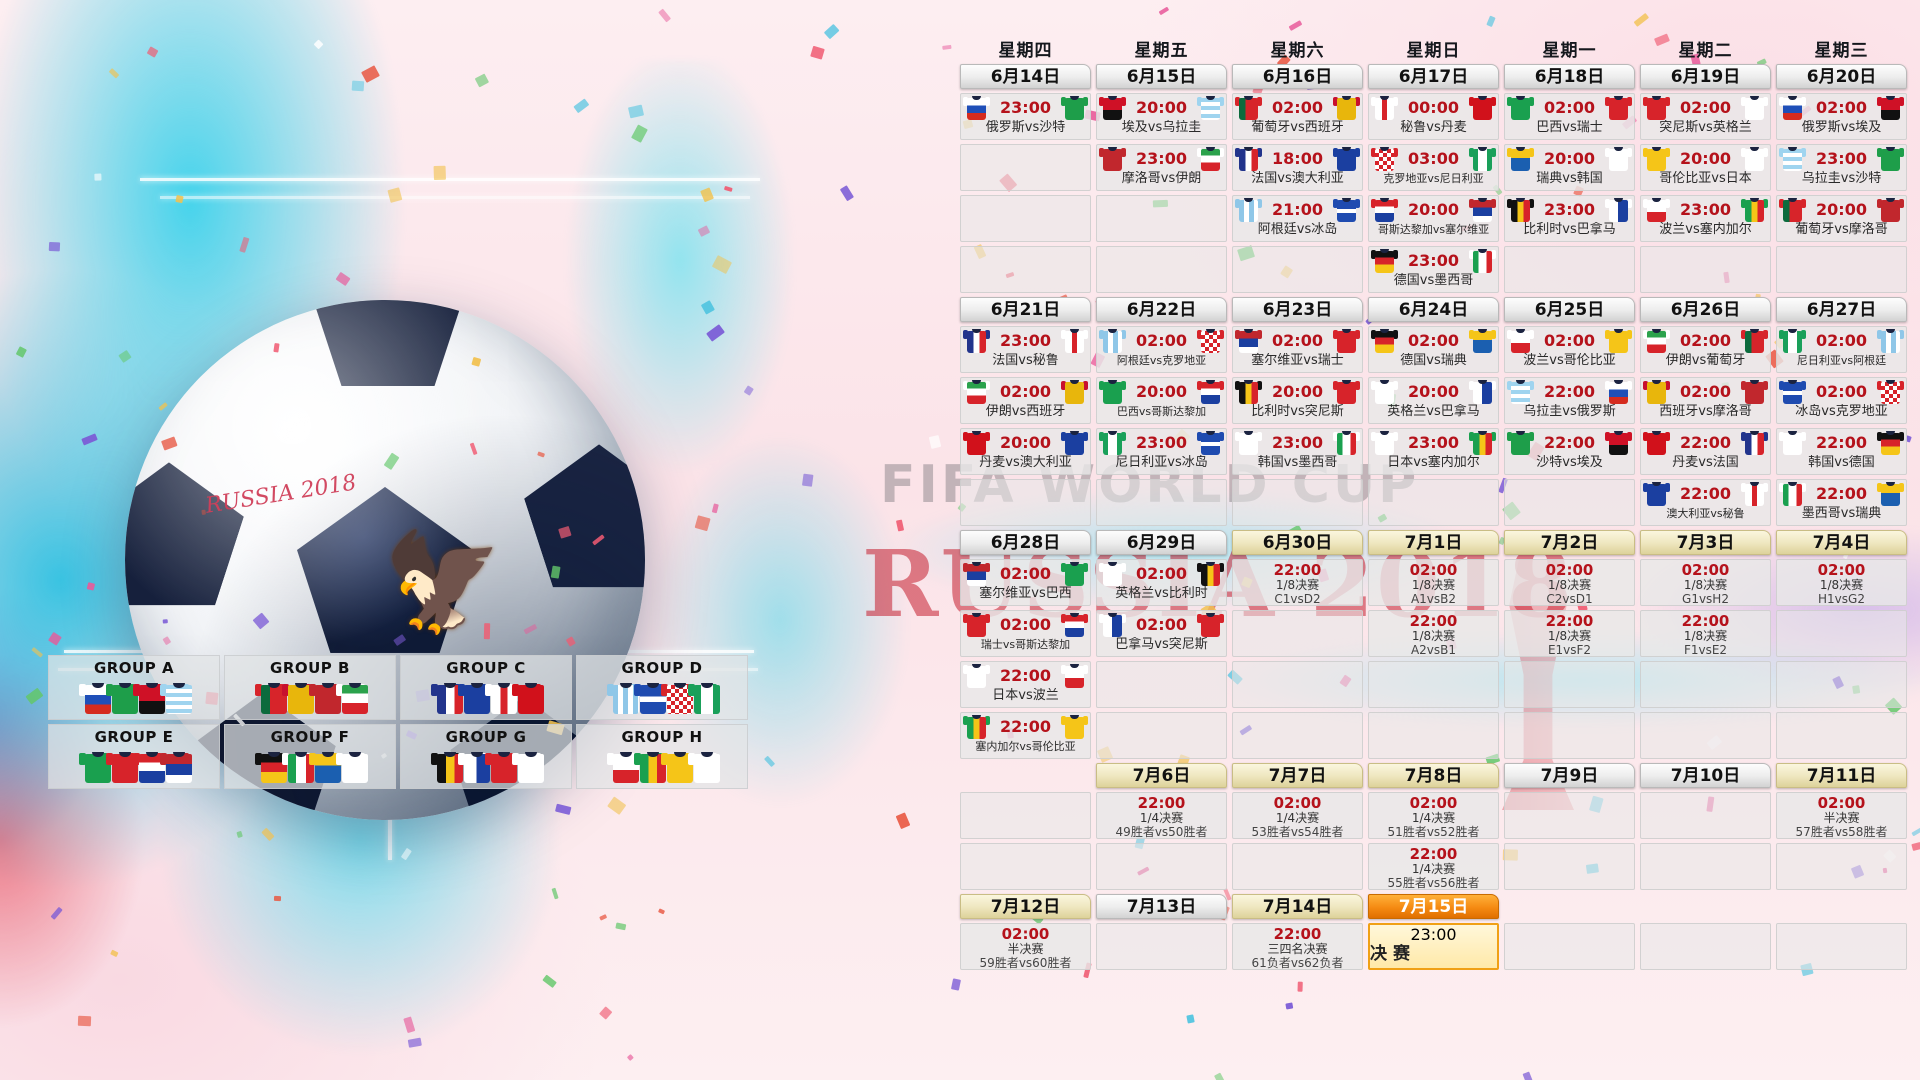 This screenshot has height=1080, width=1920. I want to click on date-header: 6月14日, so click(1025, 76).